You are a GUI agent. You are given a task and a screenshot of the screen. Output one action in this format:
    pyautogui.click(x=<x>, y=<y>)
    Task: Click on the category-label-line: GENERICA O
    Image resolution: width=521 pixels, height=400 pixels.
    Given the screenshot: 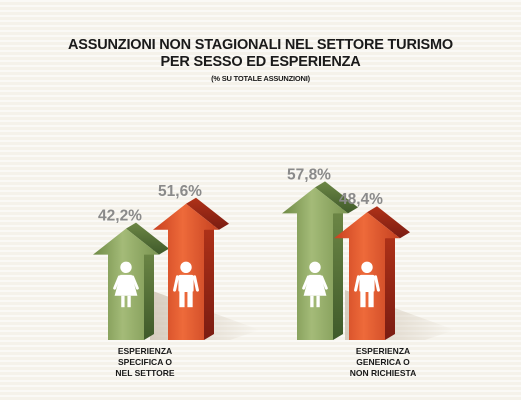 What is the action you would take?
    pyautogui.click(x=383, y=362)
    